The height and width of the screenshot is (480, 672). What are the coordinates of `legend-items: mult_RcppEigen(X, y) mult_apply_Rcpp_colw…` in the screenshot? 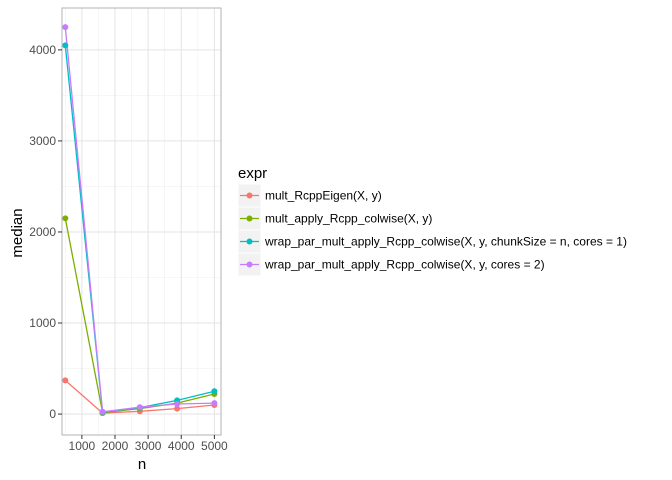 It's located at (432, 230).